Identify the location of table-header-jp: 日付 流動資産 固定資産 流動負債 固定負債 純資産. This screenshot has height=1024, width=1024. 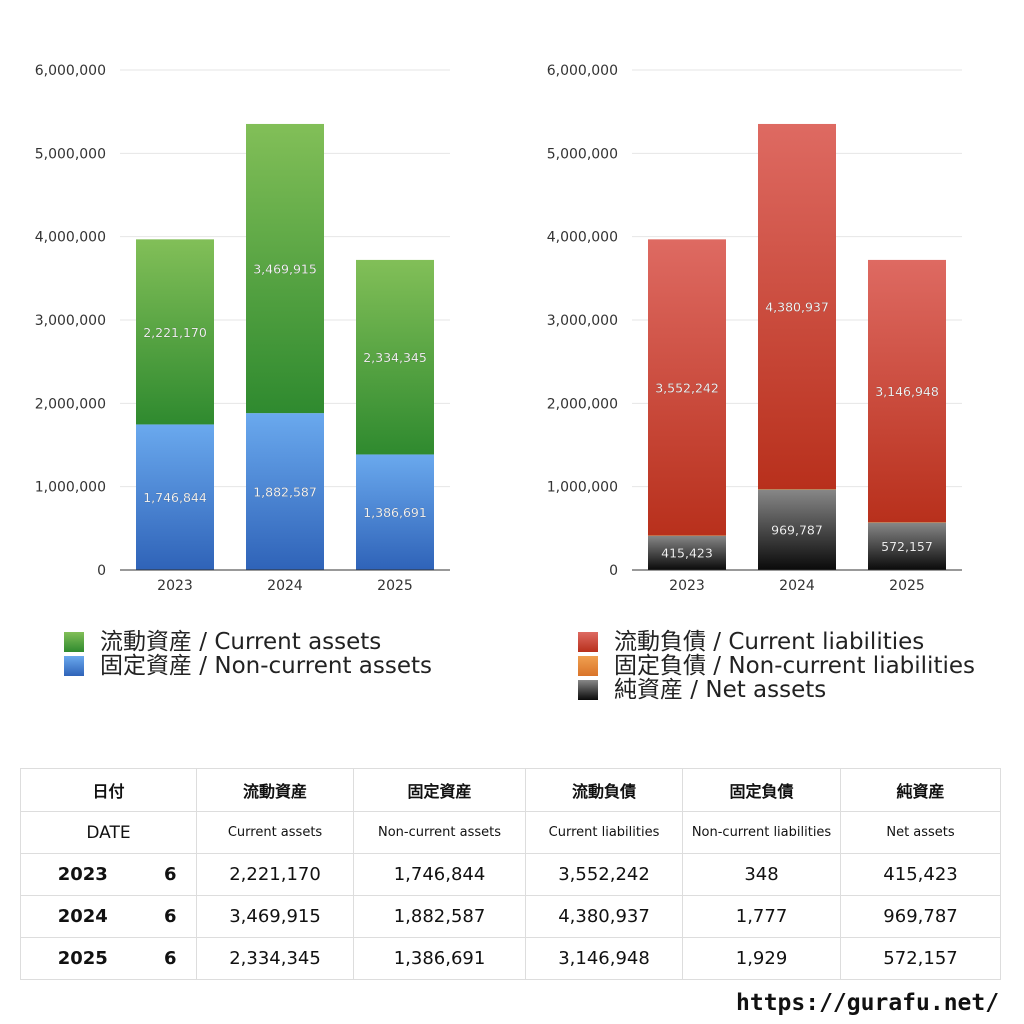
(510, 790).